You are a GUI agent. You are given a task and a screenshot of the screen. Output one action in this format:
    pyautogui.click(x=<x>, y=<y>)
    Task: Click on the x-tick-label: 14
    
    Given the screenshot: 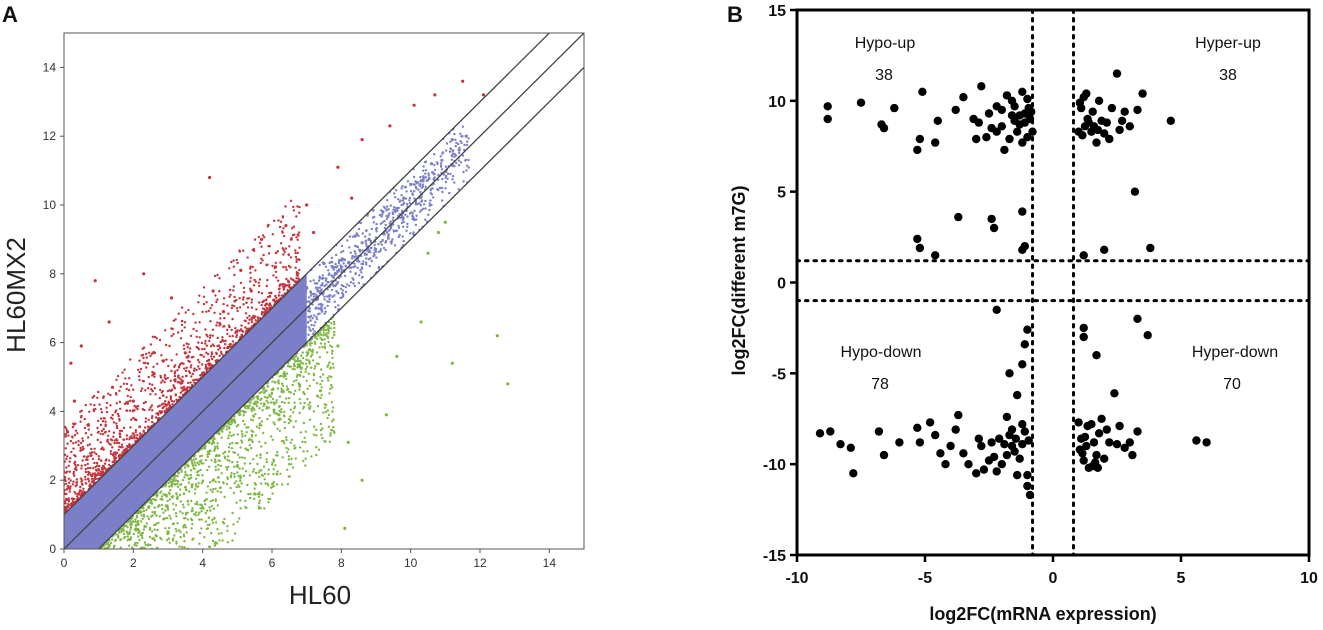 What is the action you would take?
    pyautogui.click(x=550, y=563)
    